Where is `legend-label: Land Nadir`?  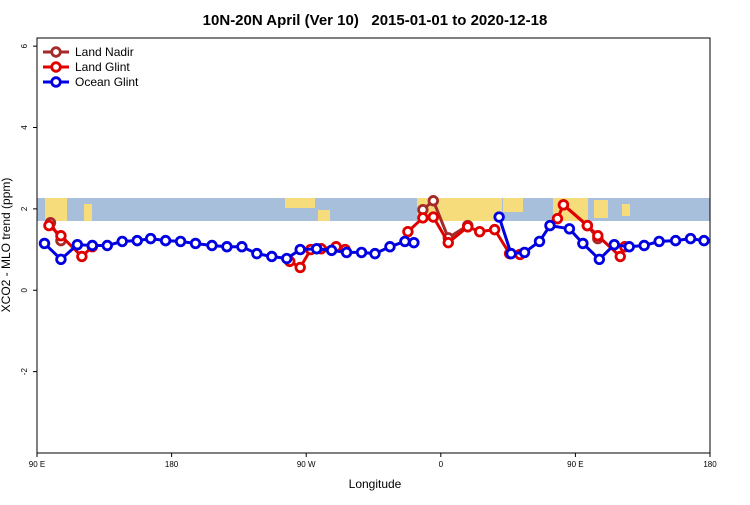 legend-label: Land Nadir is located at coordinates (104, 52).